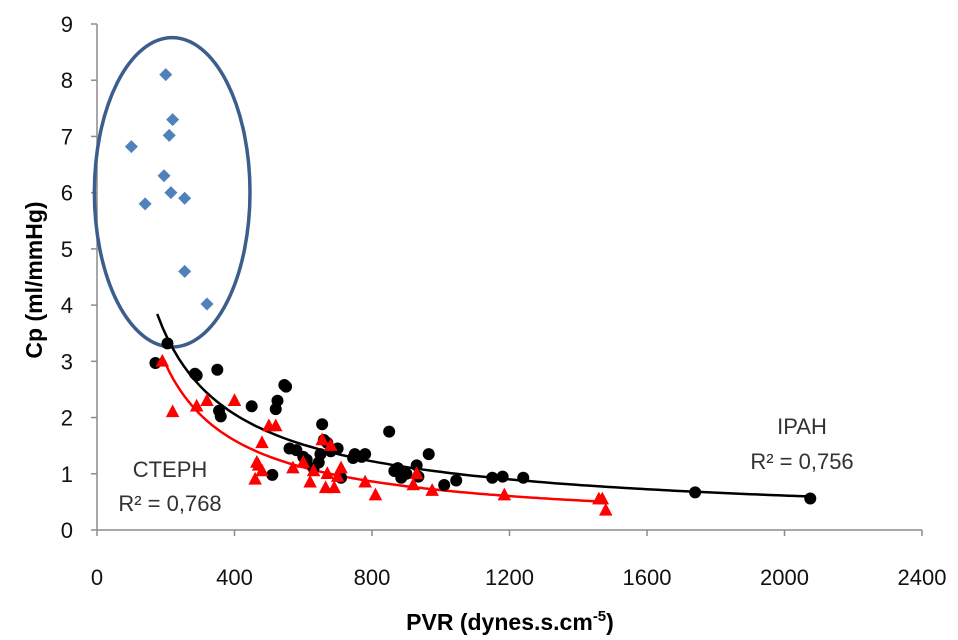 This screenshot has height=640, width=958. What do you see at coordinates (647, 577) in the screenshot?
I see `x-tick-label: 1600` at bounding box center [647, 577].